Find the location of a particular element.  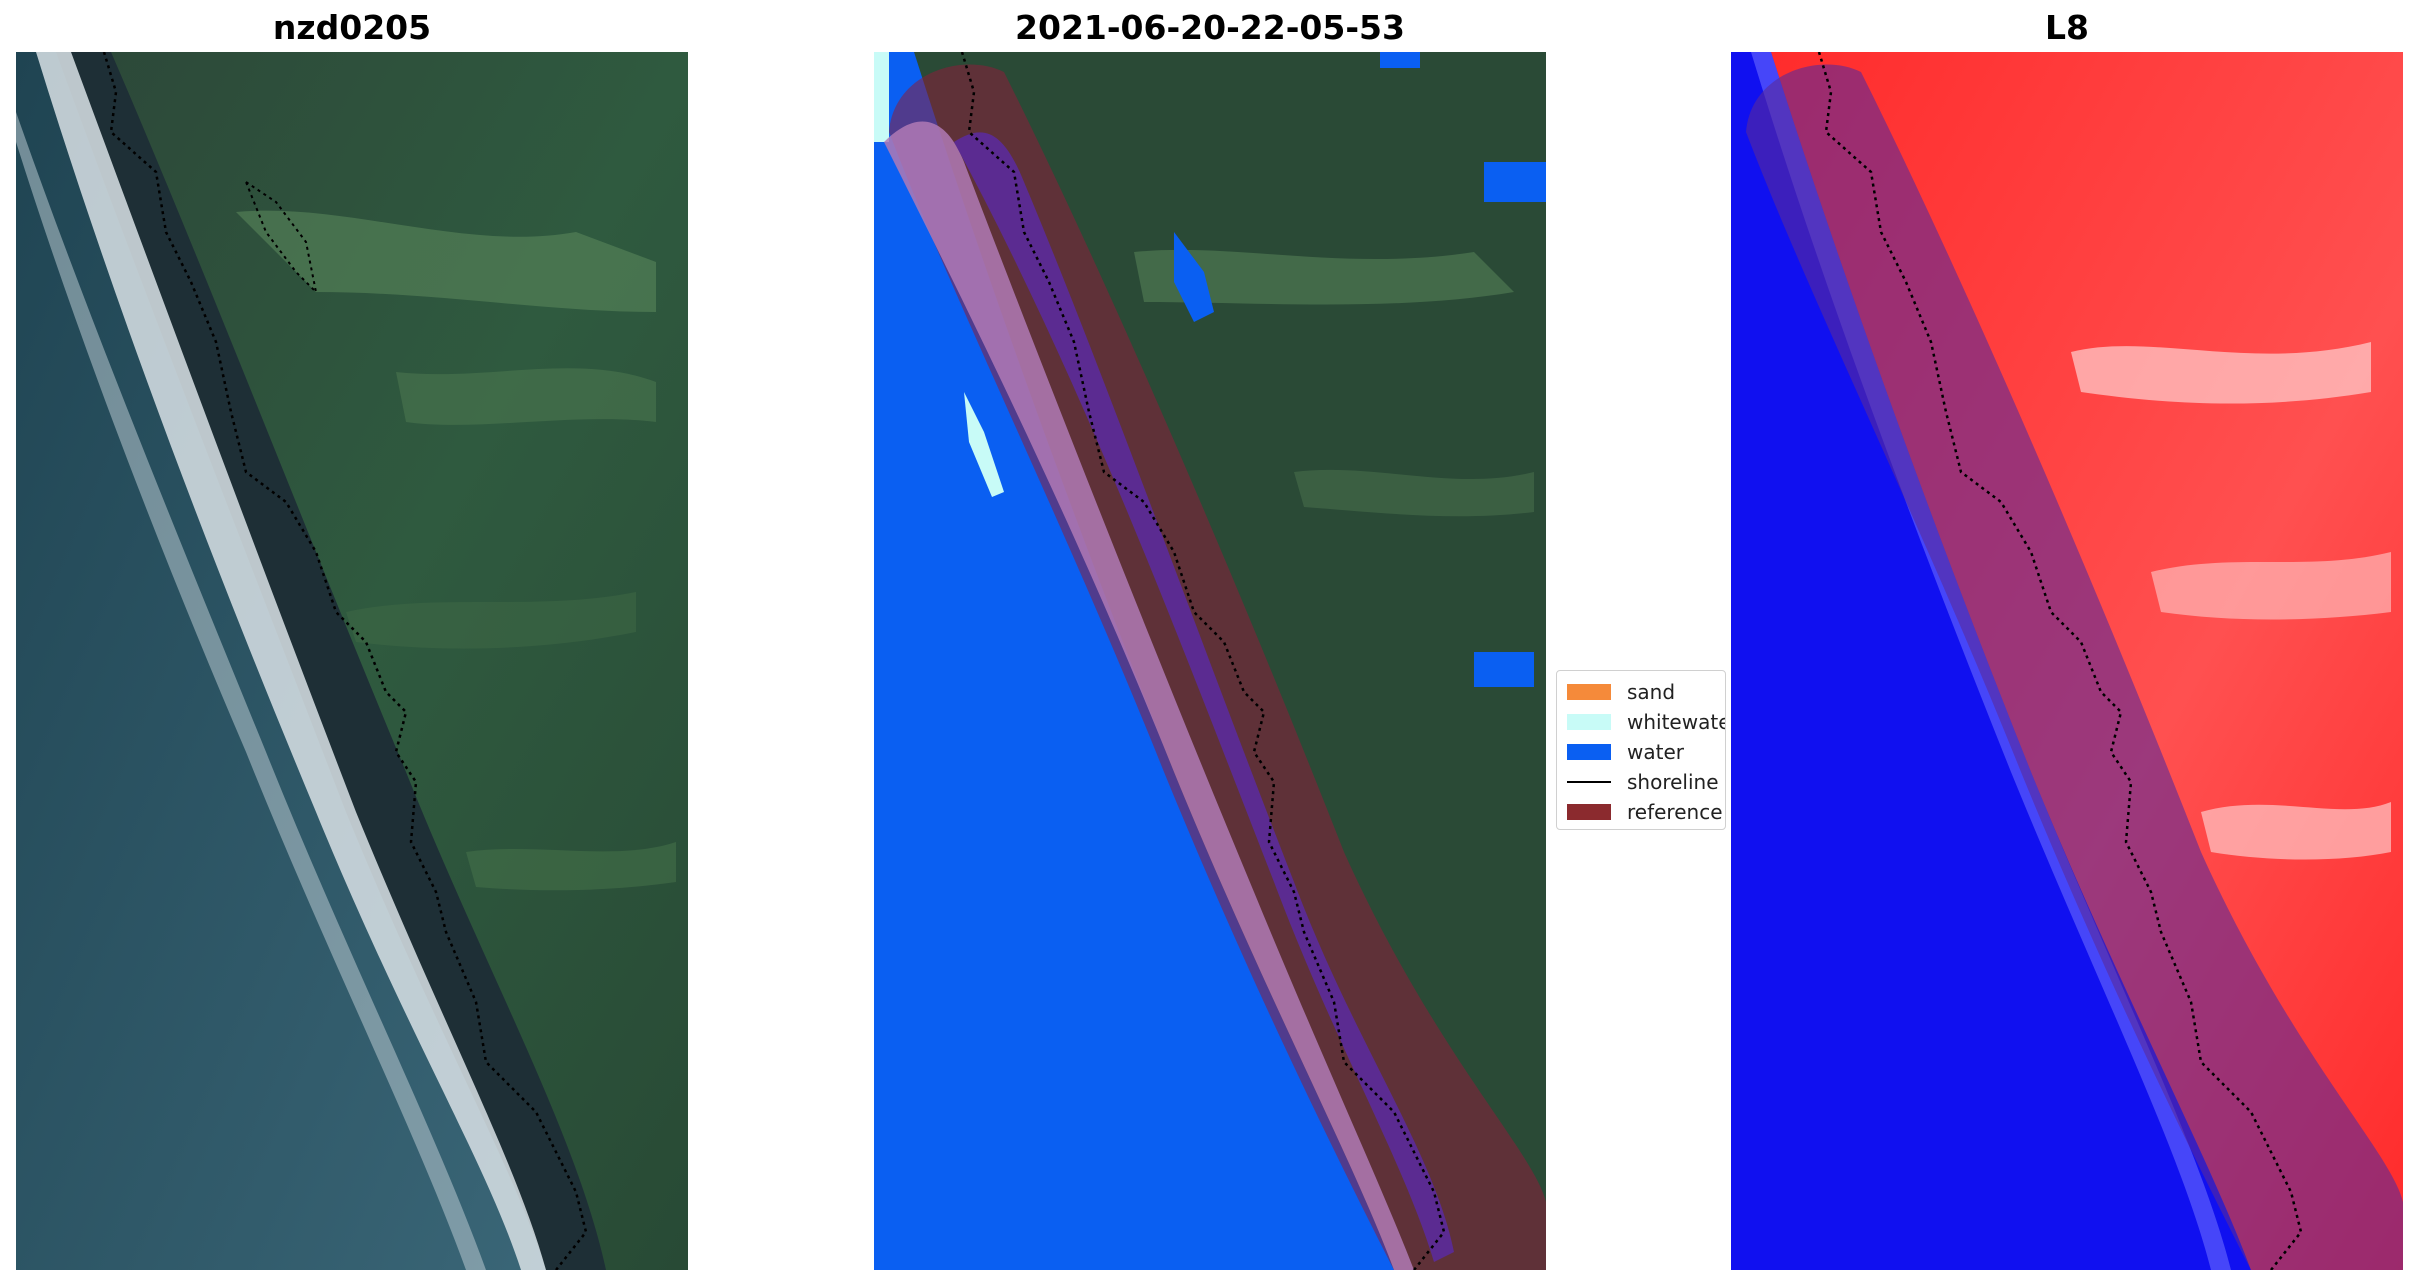

legend-swatch-water is located at coordinates (1589, 752).